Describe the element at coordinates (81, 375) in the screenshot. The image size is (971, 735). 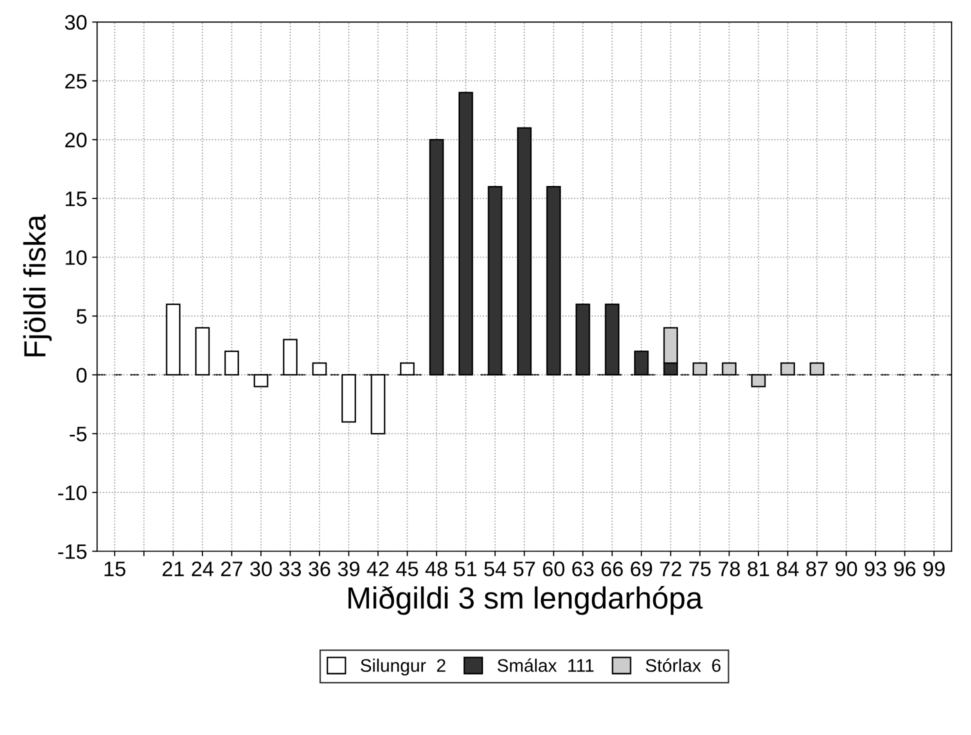
I see `y-tick-label: 0` at that location.